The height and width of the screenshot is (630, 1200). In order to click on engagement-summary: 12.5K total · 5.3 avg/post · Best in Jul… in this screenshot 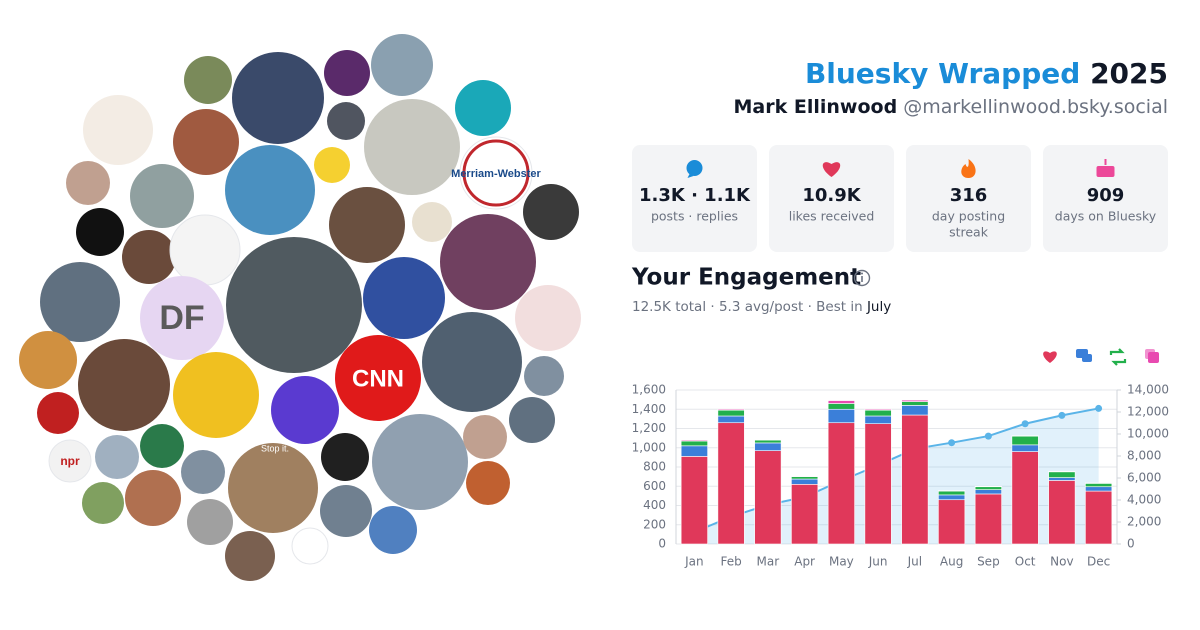, I will do `click(761, 307)`.